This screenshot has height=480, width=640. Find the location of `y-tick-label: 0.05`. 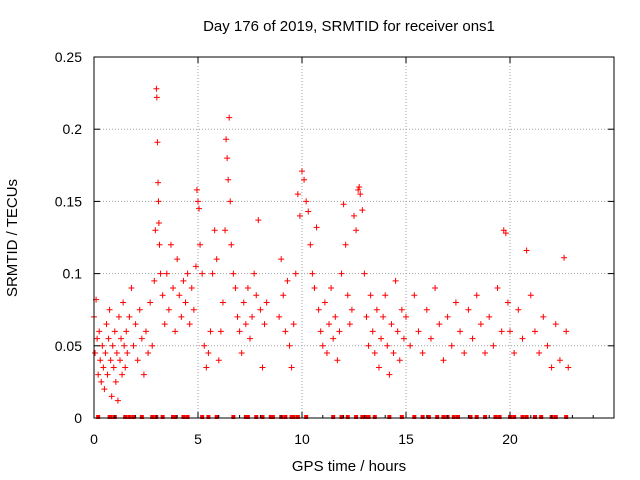

y-tick-label: 0.05 is located at coordinates (68, 346).